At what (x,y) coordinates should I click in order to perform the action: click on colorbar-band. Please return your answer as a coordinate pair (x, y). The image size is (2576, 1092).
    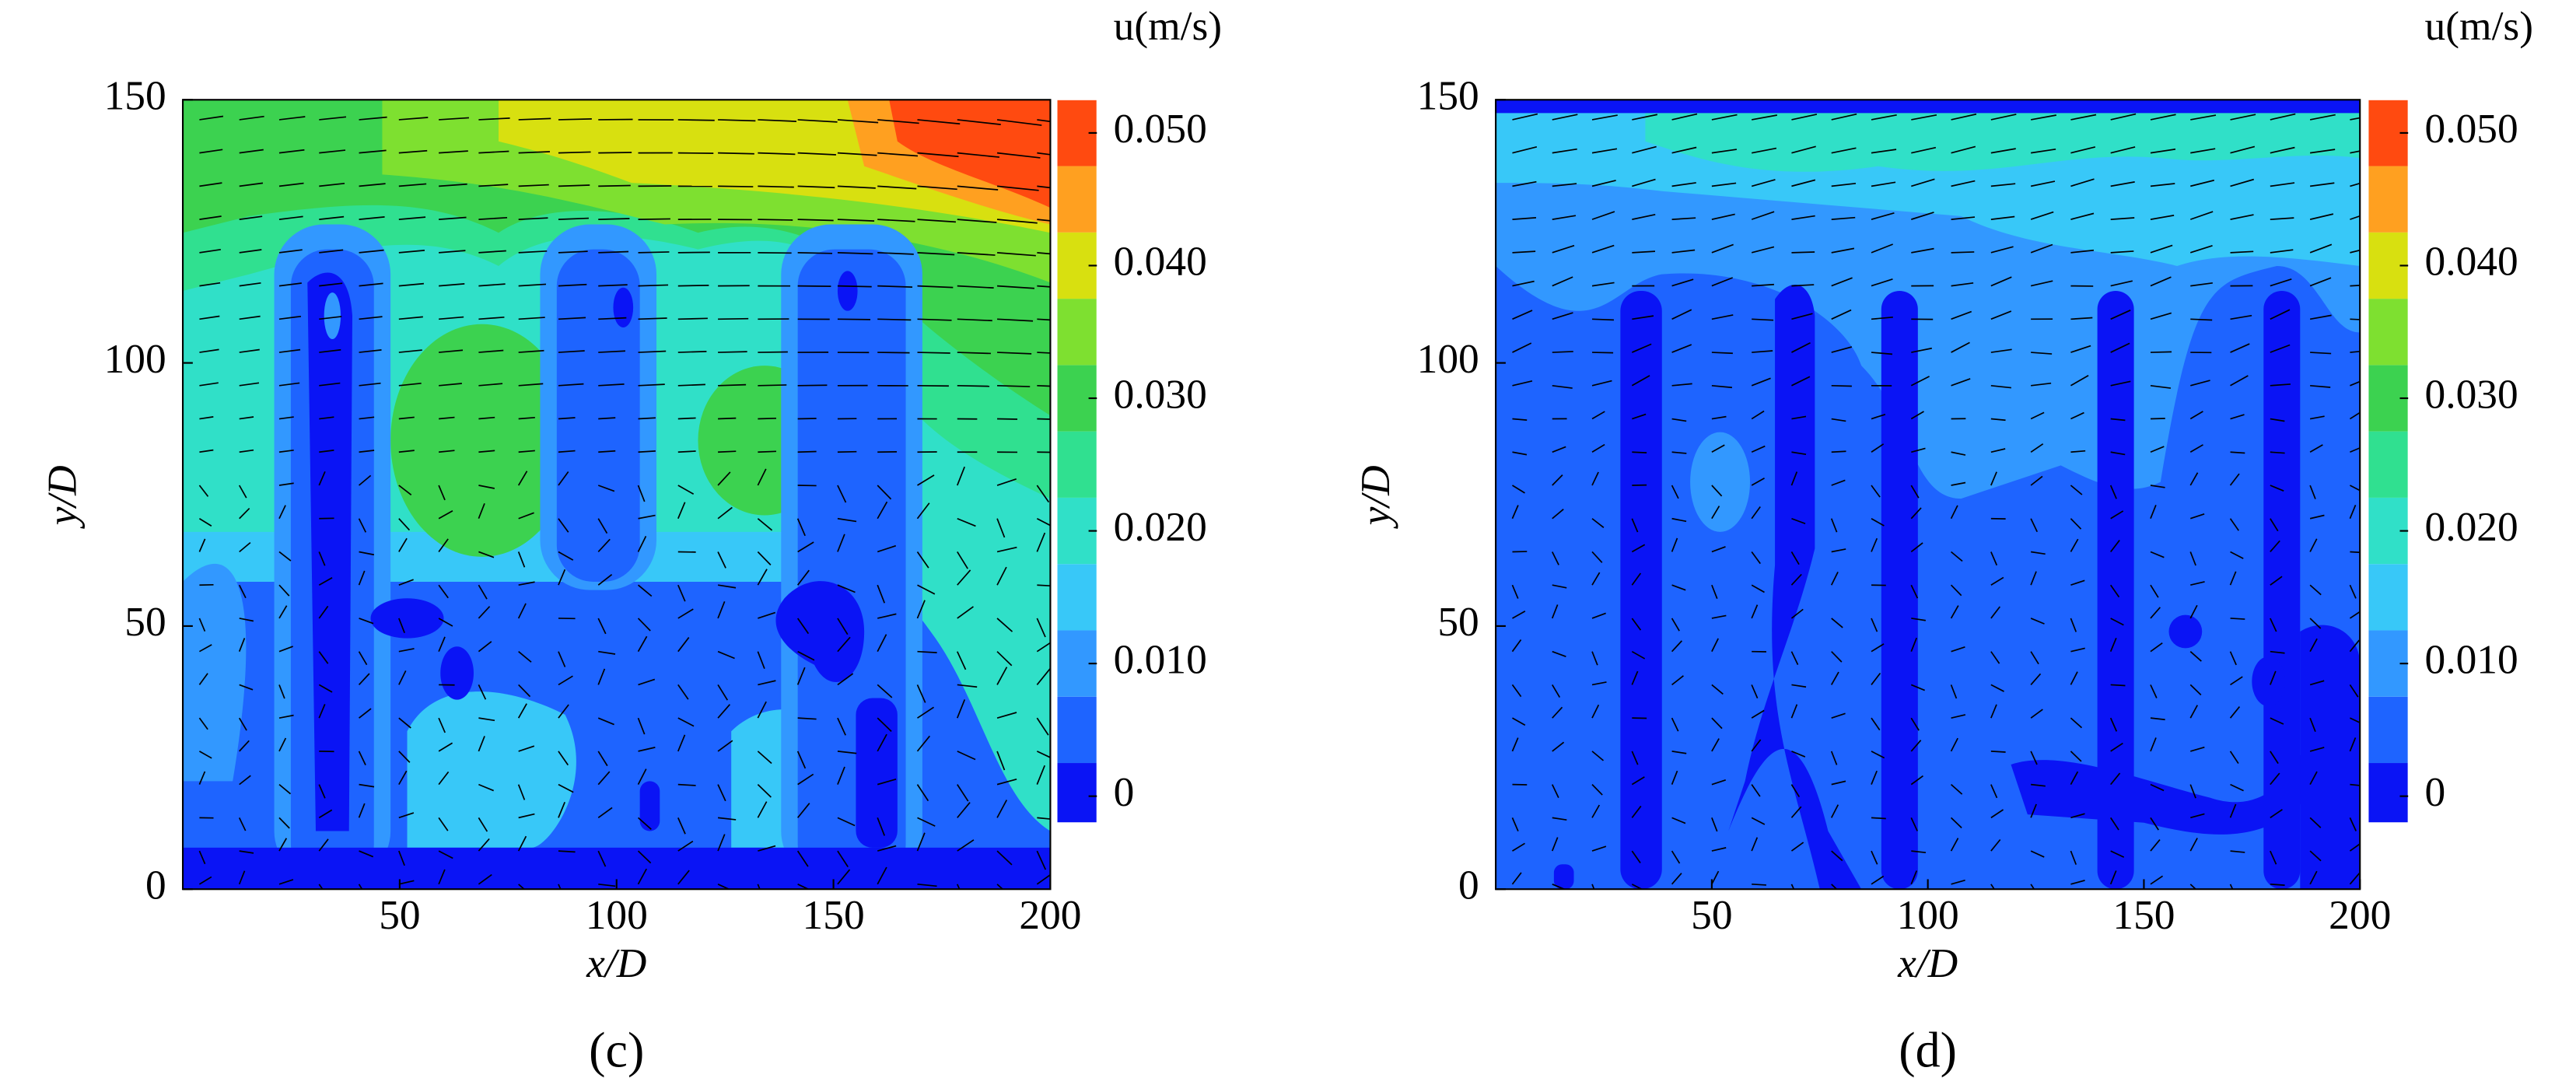
    Looking at the image, I should click on (2388, 199).